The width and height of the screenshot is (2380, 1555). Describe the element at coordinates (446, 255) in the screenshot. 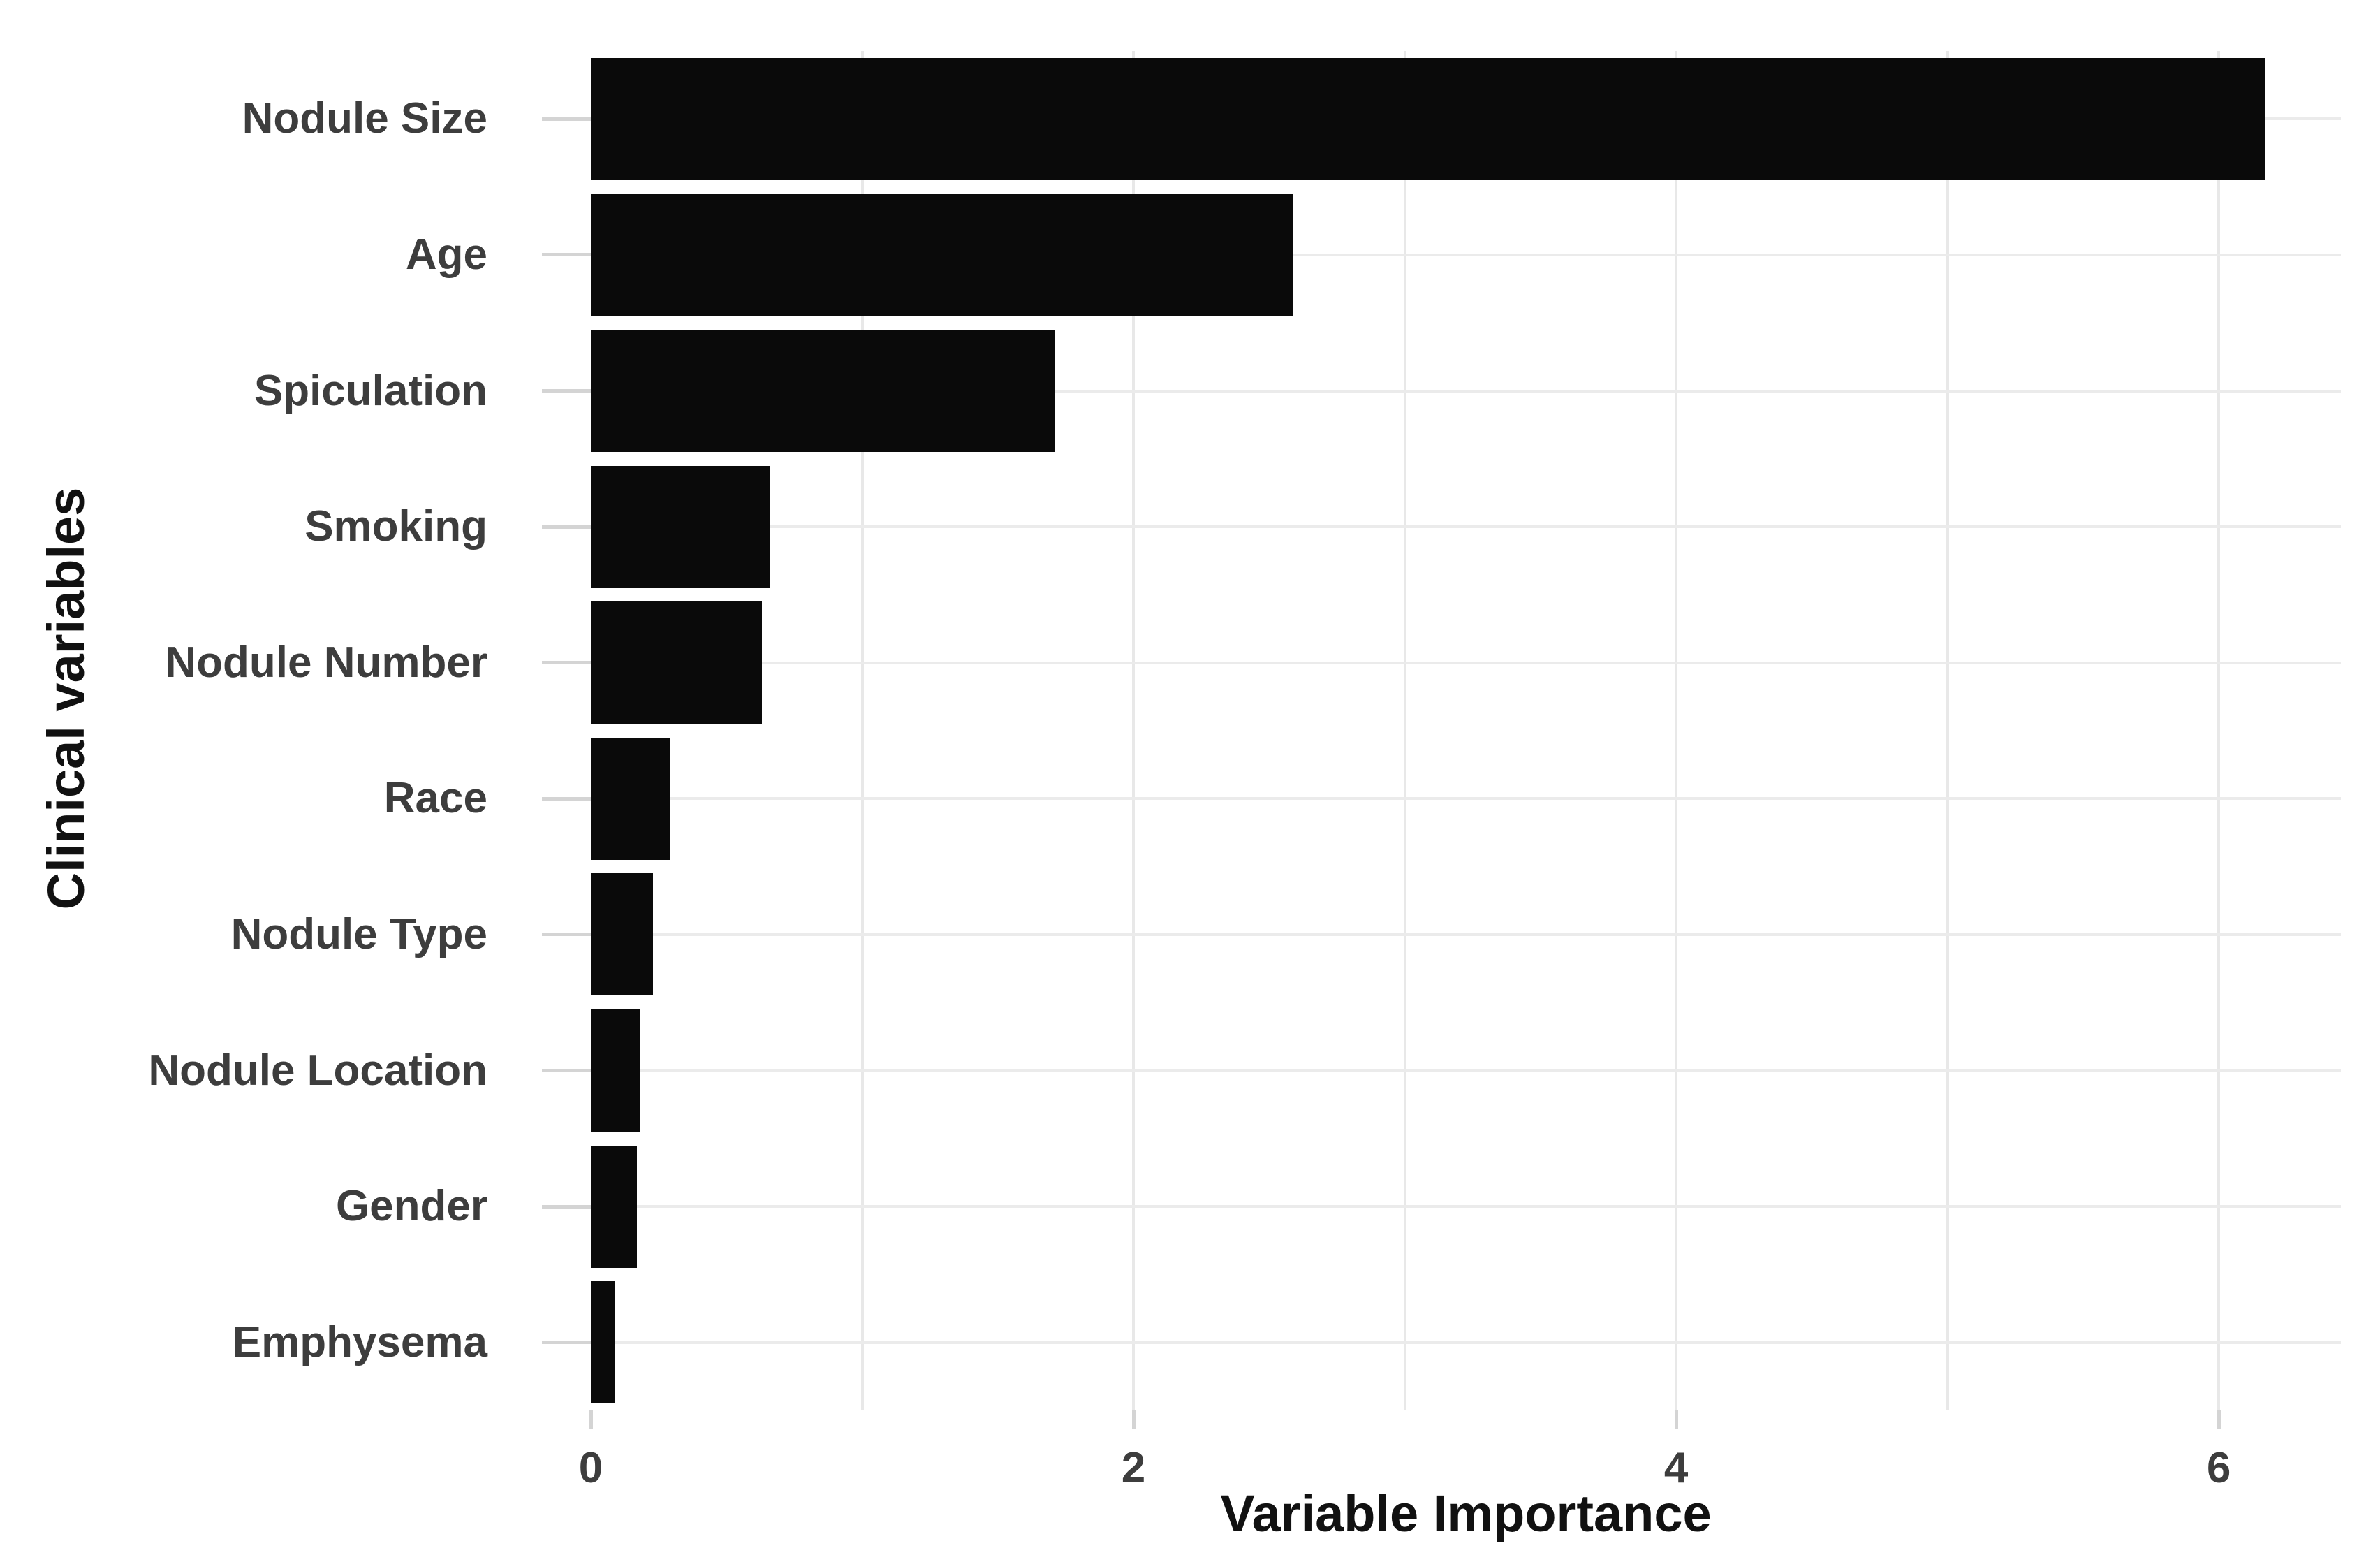

I see `category-label: Age` at that location.